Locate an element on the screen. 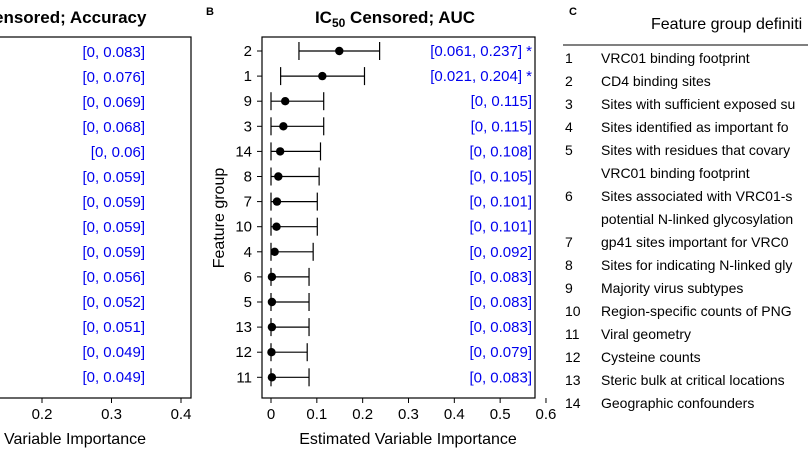 The height and width of the screenshot is (455, 808). definition-number: 10 is located at coordinates (573, 311).